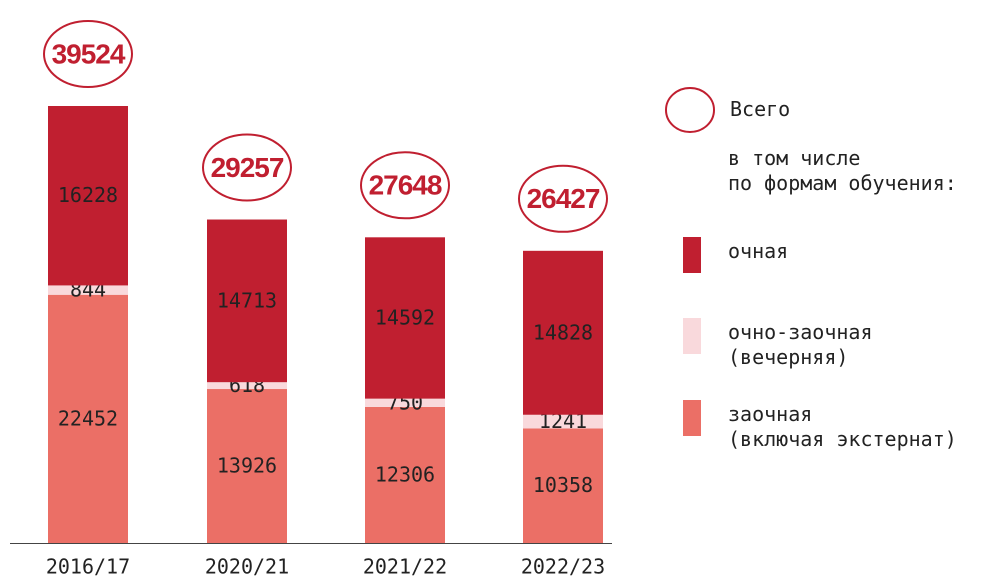 The image size is (982, 583). What do you see at coordinates (842, 170) in the screenshot?
I see `legend-subtitle: в том числе по формам обучения:` at bounding box center [842, 170].